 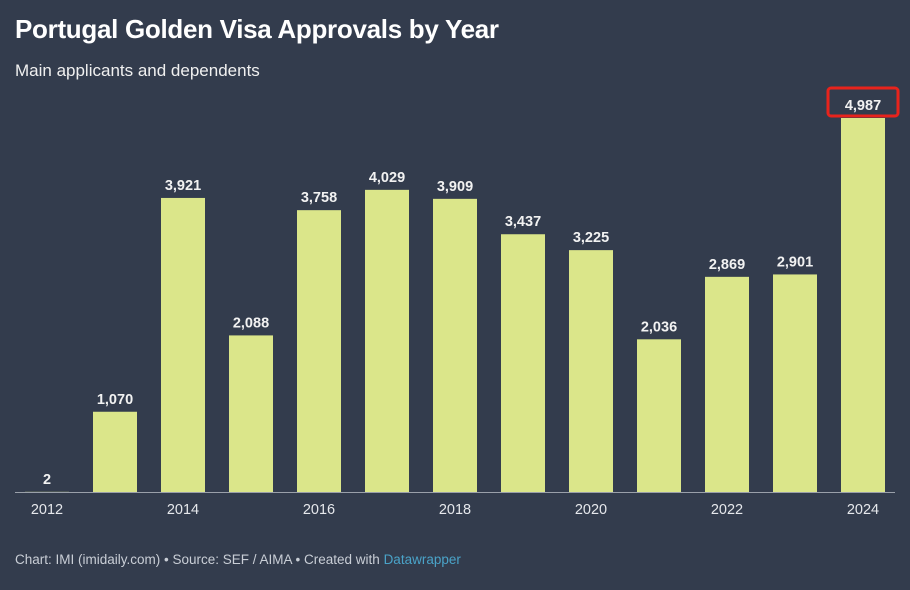 What do you see at coordinates (727, 510) in the screenshot?
I see `x-tick-label-2022: 2022` at bounding box center [727, 510].